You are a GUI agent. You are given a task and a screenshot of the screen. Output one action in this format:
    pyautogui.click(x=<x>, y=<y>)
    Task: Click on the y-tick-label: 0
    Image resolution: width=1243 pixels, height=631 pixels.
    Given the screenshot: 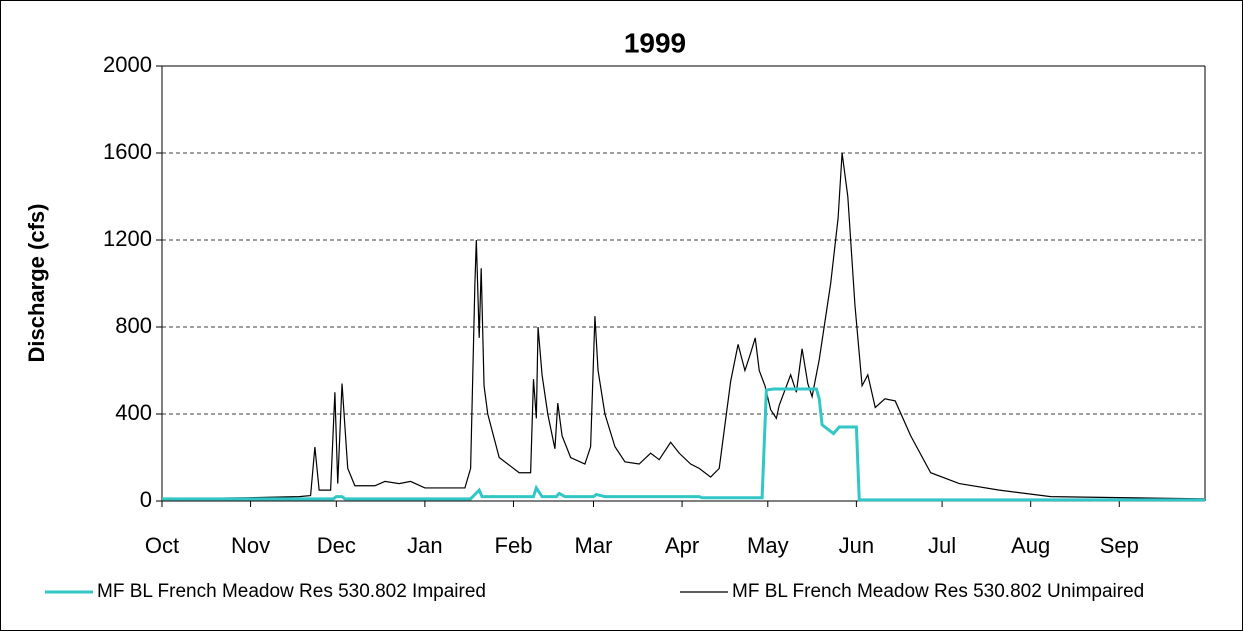 What is the action you would take?
    pyautogui.click(x=146, y=499)
    